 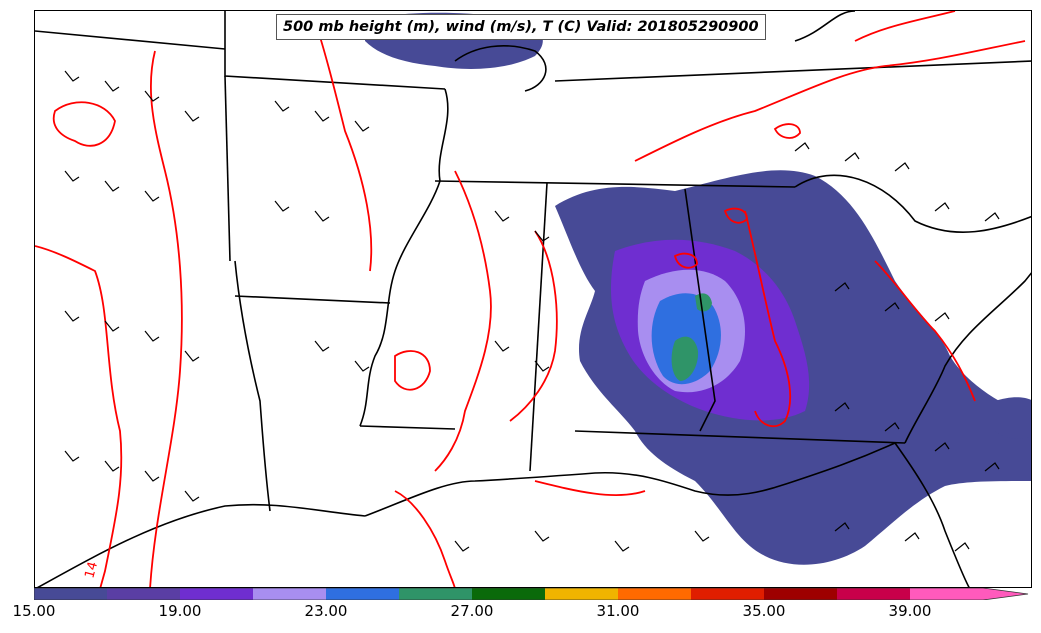 What do you see at coordinates (500, 68) in the screenshot?
I see `boundary-great-lakes` at bounding box center [500, 68].